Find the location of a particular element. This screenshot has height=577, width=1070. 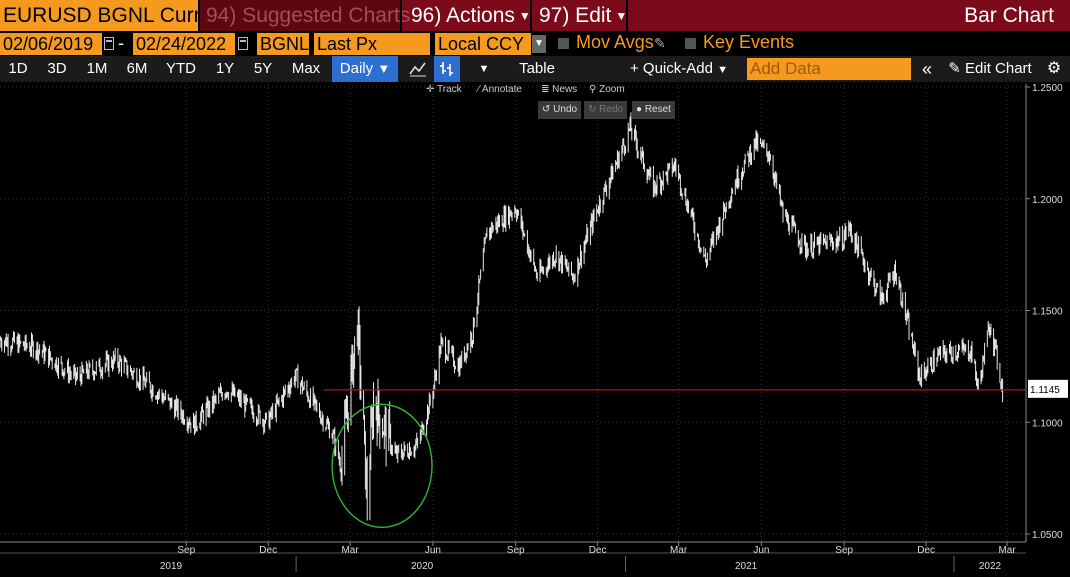

key-events-checkbox is located at coordinates (690, 43).